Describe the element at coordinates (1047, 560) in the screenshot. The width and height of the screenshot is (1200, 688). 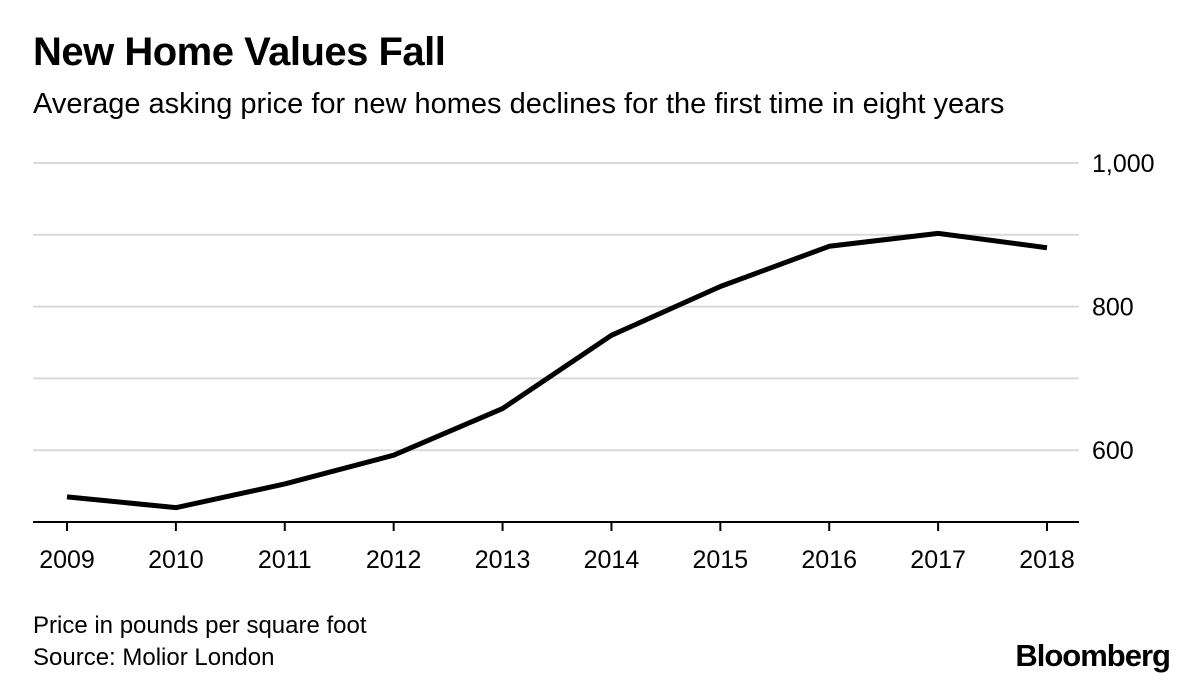
I see `x-tick-label-2018: 2018` at that location.